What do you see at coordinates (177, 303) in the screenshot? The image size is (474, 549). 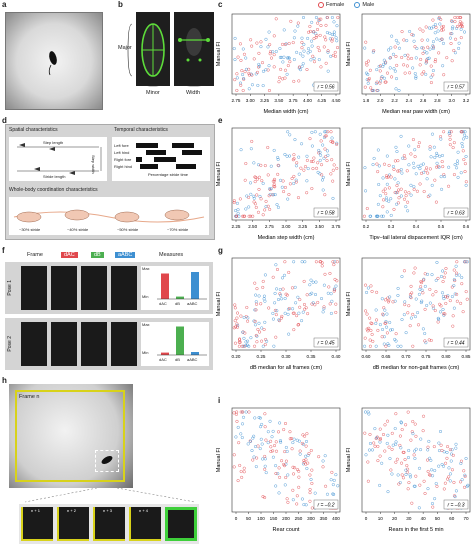 I see `pose1-label-db: dB` at bounding box center [177, 303].